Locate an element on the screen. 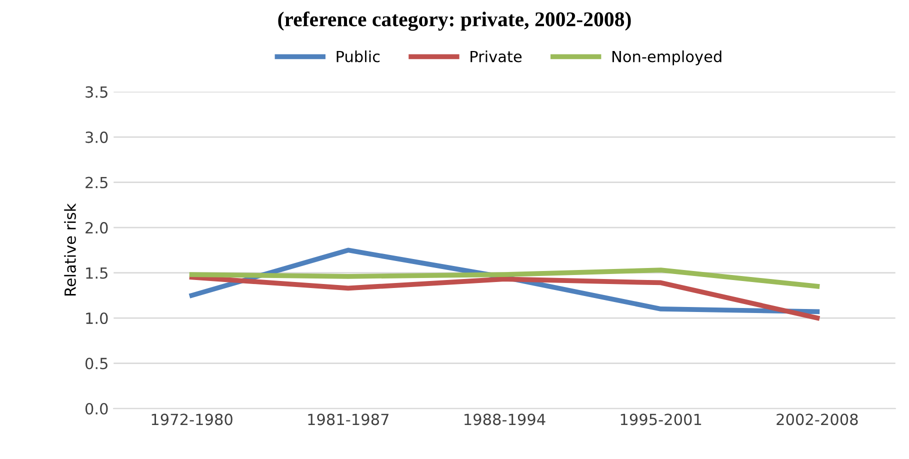 This screenshot has height=459, width=909. x-tick-label: 1995-2001 is located at coordinates (661, 420).